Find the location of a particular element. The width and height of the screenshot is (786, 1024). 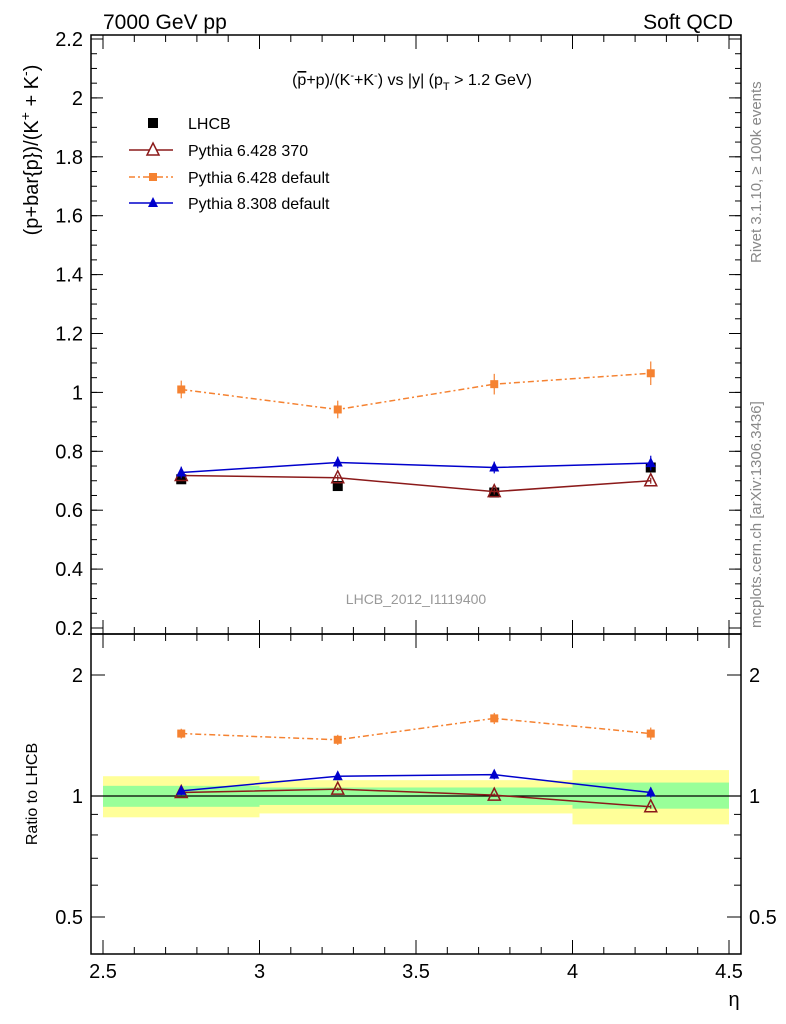

main-y-tick-label: 0.8 is located at coordinates (69, 452).